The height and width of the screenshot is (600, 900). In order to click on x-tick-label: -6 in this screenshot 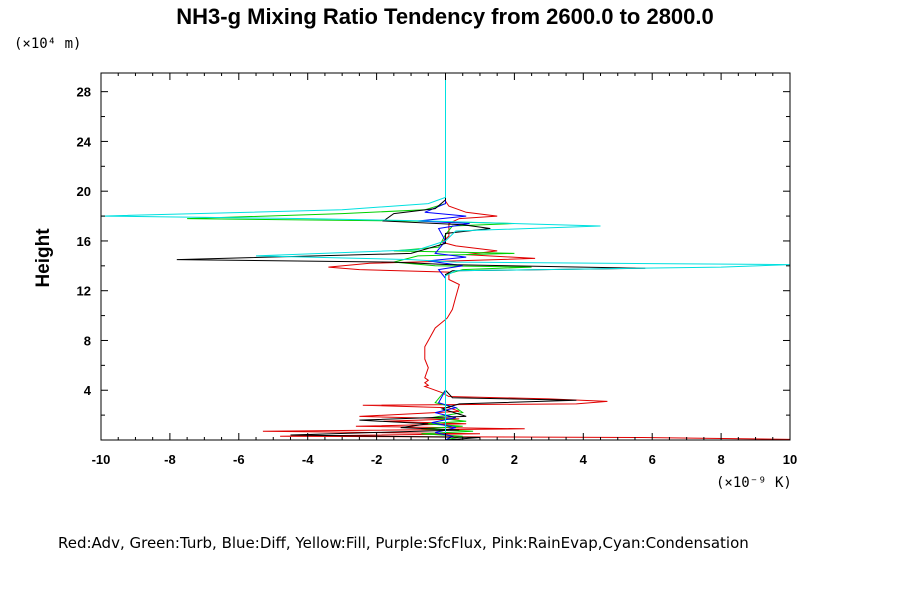, I will do `click(239, 459)`.